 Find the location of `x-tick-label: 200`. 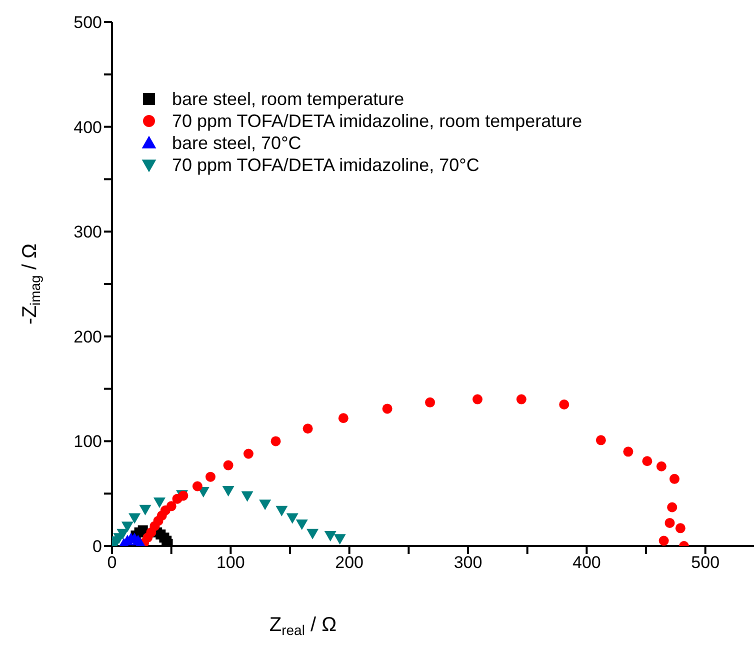

x-tick-label: 200 is located at coordinates (349, 562).